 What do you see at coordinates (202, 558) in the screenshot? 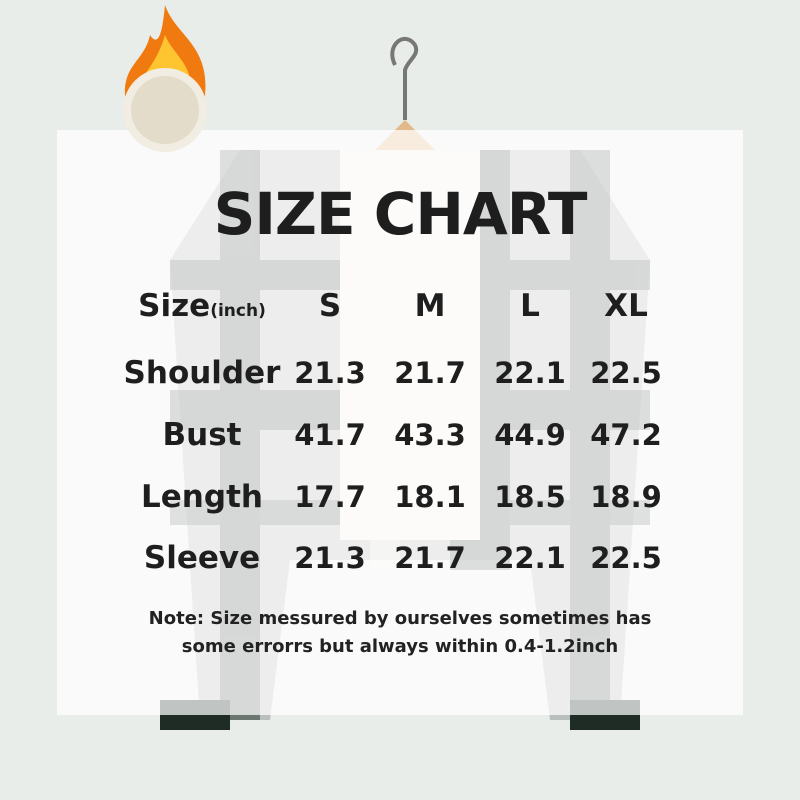
I see `row-label: Sleeve` at bounding box center [202, 558].